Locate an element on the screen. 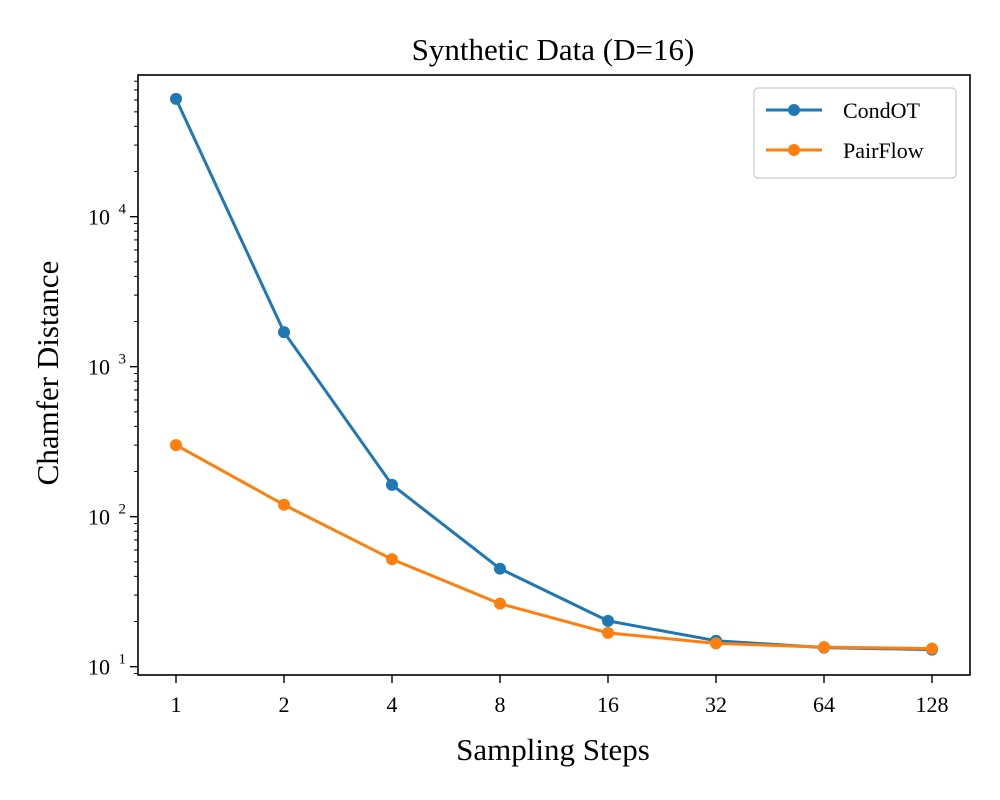 Image resolution: width=1000 pixels, height=800 pixels. legend: CondOT PairFlow is located at coordinates (855, 133).